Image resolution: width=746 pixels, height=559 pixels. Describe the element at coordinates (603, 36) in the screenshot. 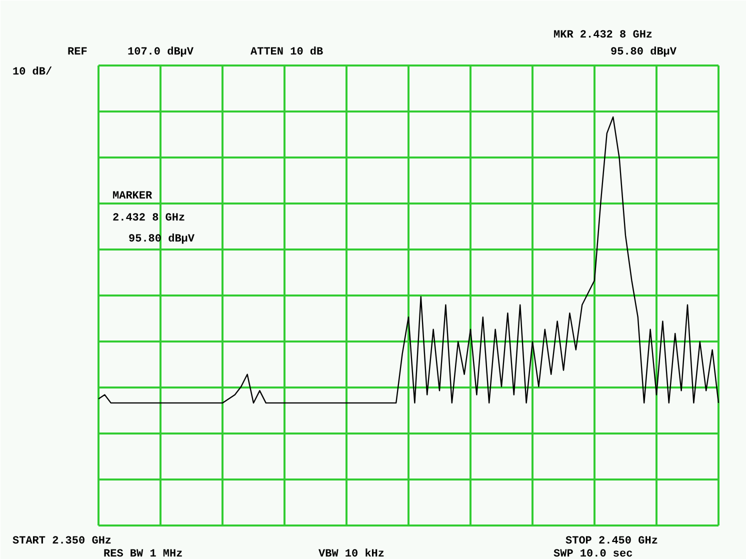

I see `text: MKR 2.432 8 GHz` at that location.